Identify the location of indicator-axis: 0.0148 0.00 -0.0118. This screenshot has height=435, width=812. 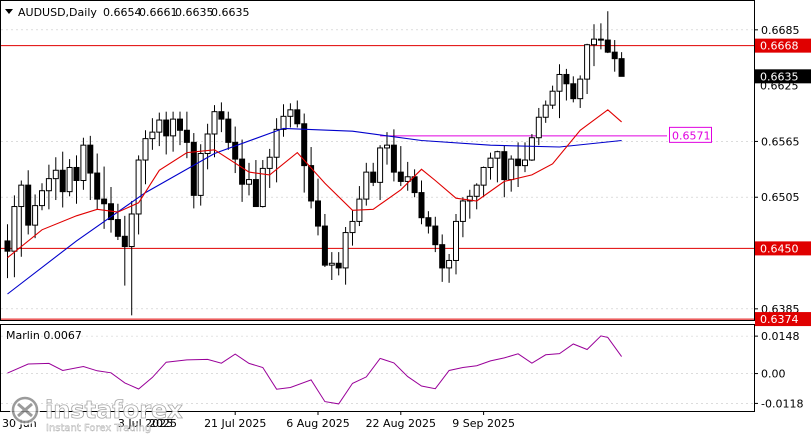
(778, 370).